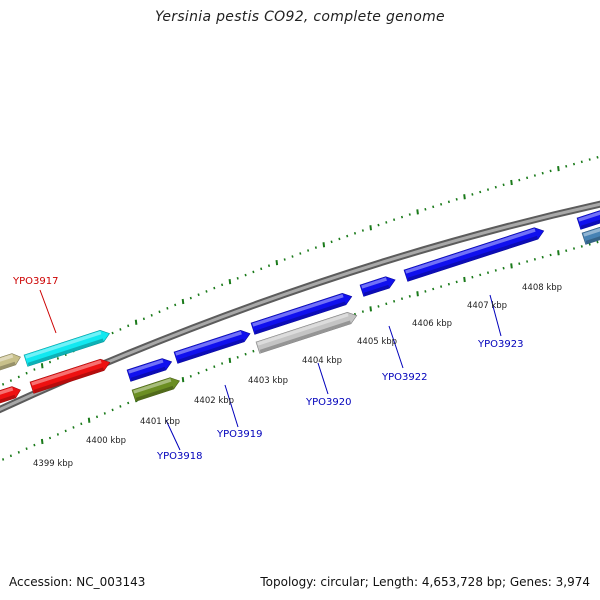  What do you see at coordinates (214, 401) in the screenshot?
I see `scale-label: 4402 kbp` at bounding box center [214, 401].